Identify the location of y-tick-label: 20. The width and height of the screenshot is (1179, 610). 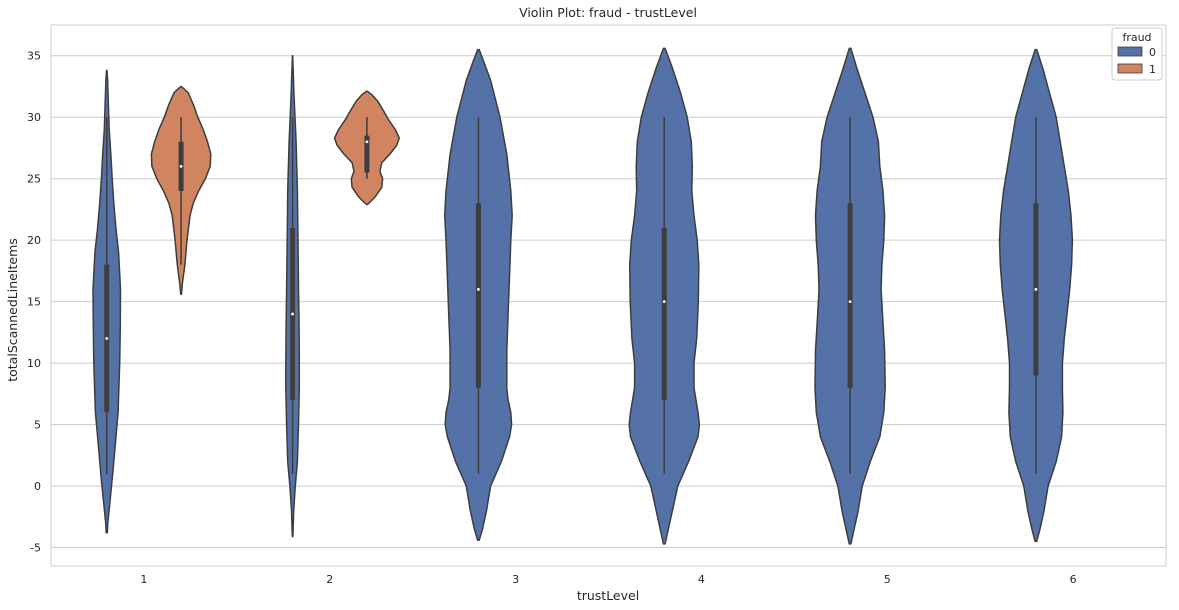
(34, 240).